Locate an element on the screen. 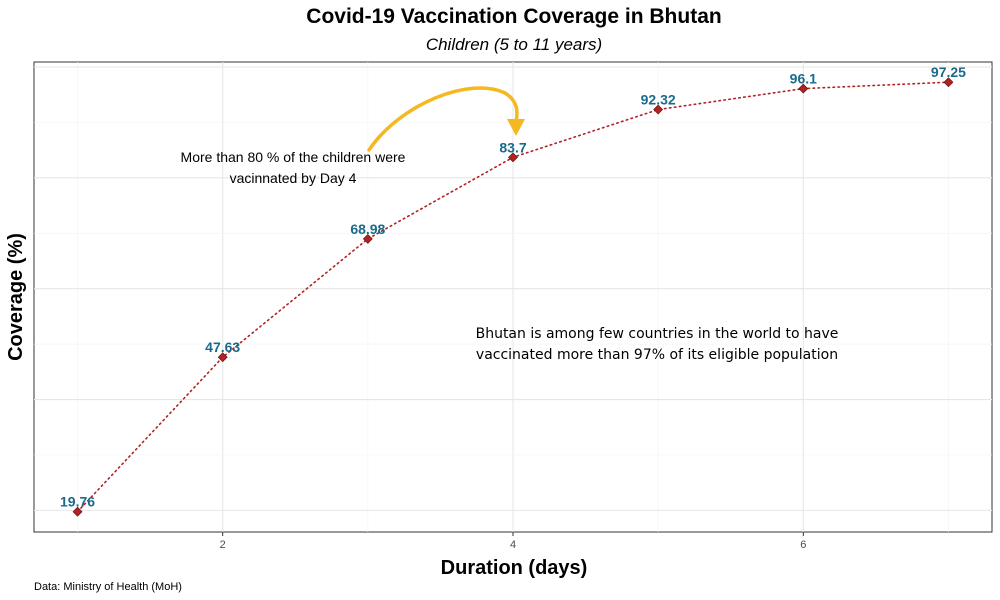 This screenshot has height=600, width=1000. annotation-text: More than 80 % of the children were is located at coordinates (293, 157).